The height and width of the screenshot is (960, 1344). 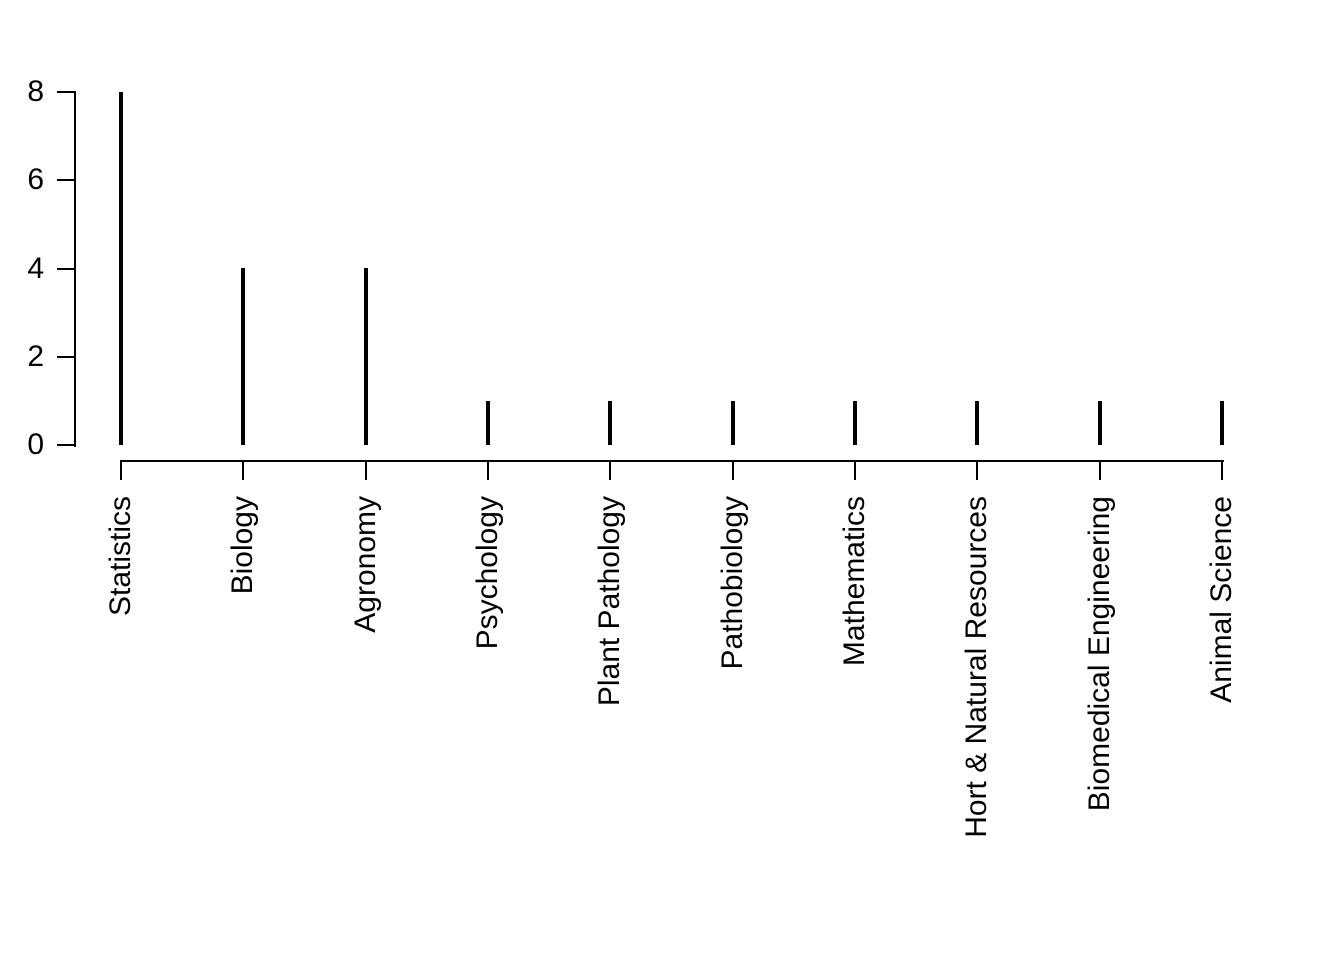 What do you see at coordinates (242, 545) in the screenshot?
I see `x-category-label: Biology` at bounding box center [242, 545].